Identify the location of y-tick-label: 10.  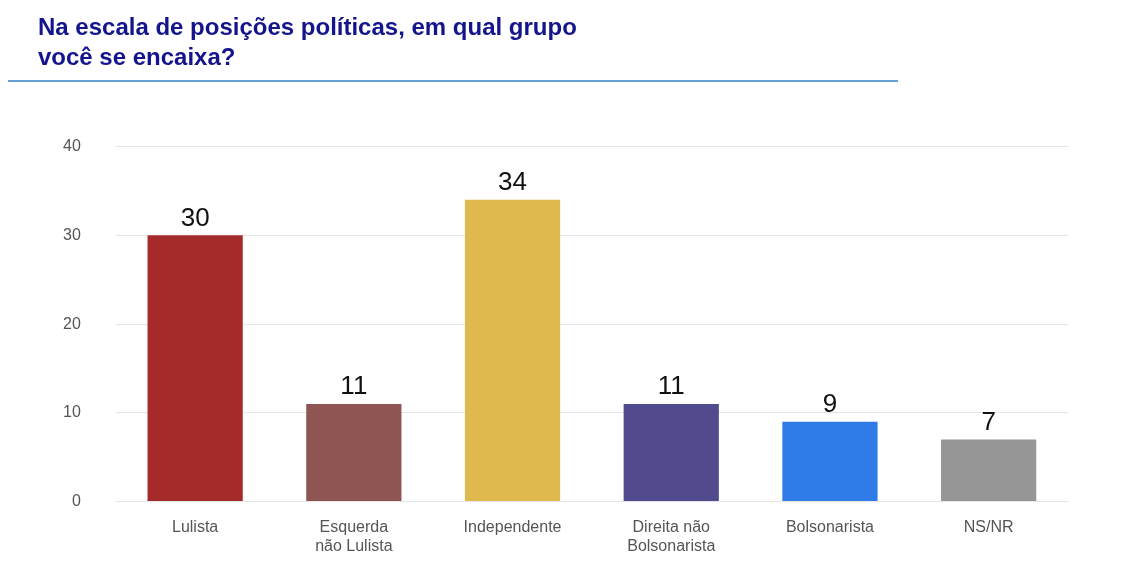
(72, 412).